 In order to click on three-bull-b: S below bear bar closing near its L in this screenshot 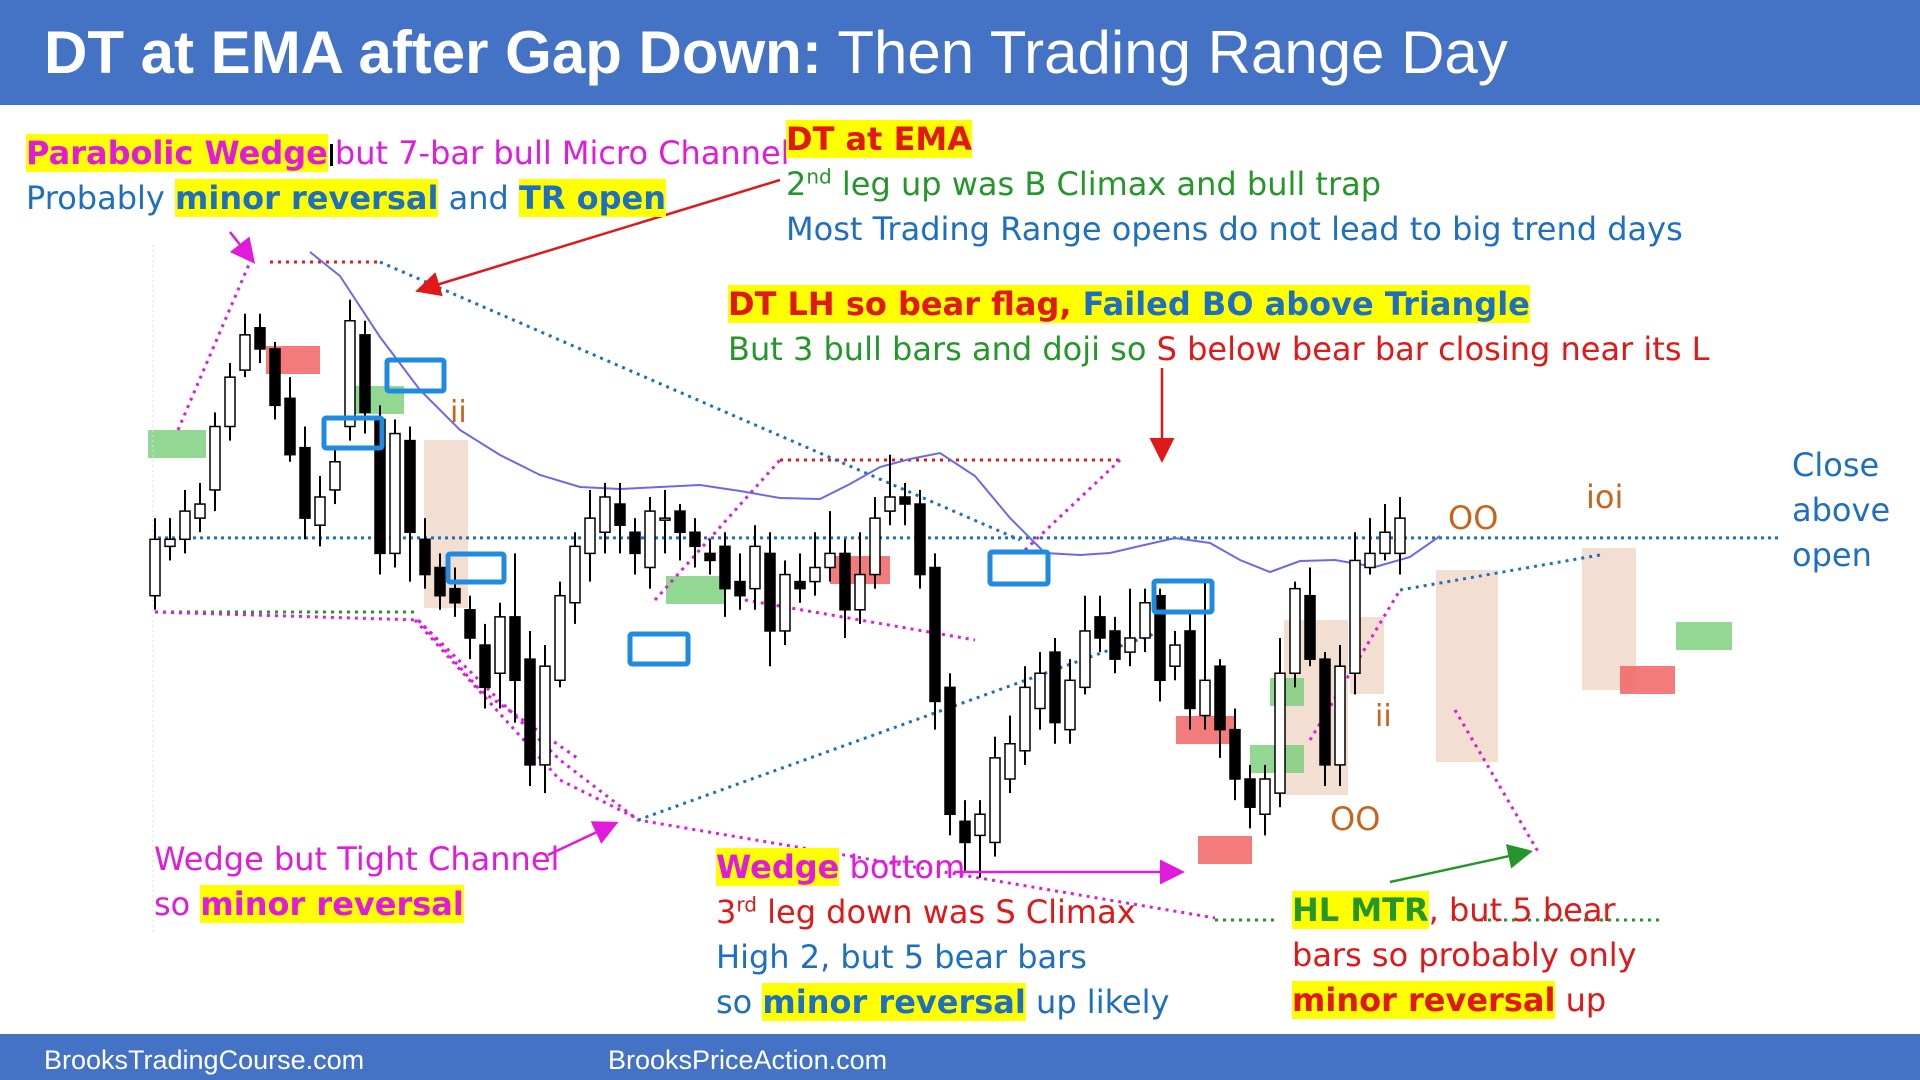, I will do `click(1433, 349)`.